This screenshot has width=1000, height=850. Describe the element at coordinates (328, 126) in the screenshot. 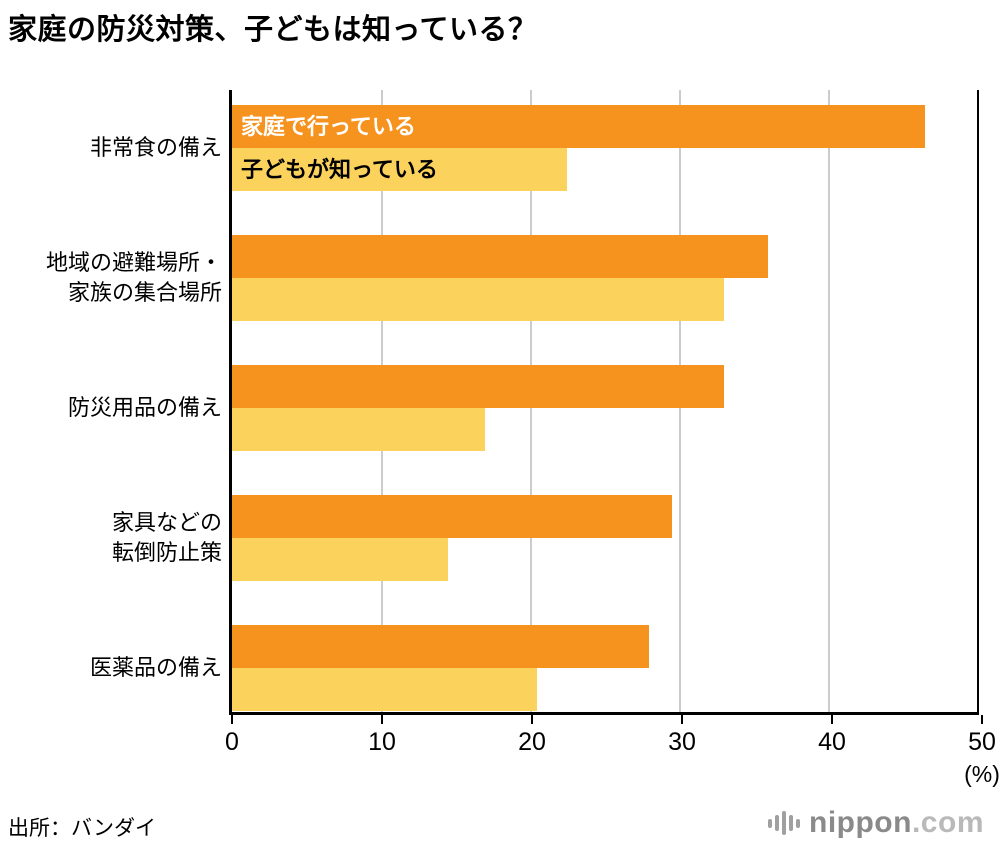

I see `legend-done-at-home: 家庭で行っている` at that location.